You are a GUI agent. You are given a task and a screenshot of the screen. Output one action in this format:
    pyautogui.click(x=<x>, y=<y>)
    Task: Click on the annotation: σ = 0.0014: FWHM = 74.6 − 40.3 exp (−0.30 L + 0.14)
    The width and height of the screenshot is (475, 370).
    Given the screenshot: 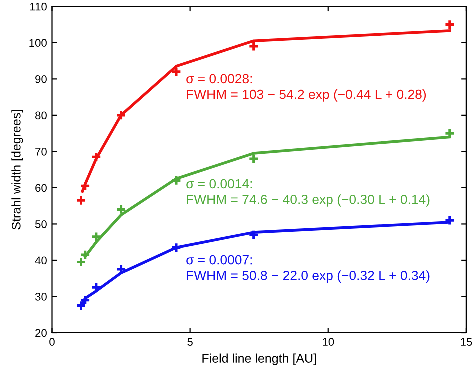 What is the action you would take?
    pyautogui.click(x=308, y=193)
    